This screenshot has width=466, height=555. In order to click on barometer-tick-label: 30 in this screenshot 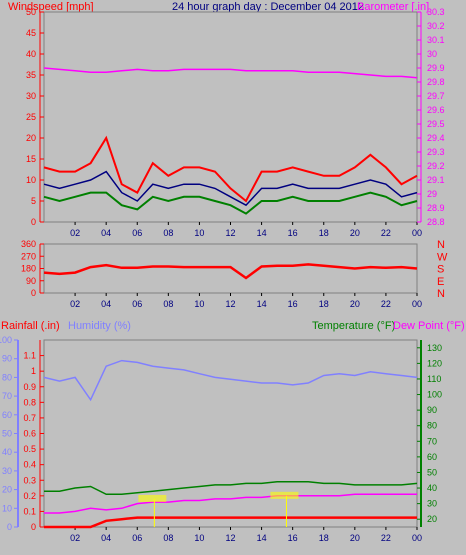, I will do `click(432, 54)`.